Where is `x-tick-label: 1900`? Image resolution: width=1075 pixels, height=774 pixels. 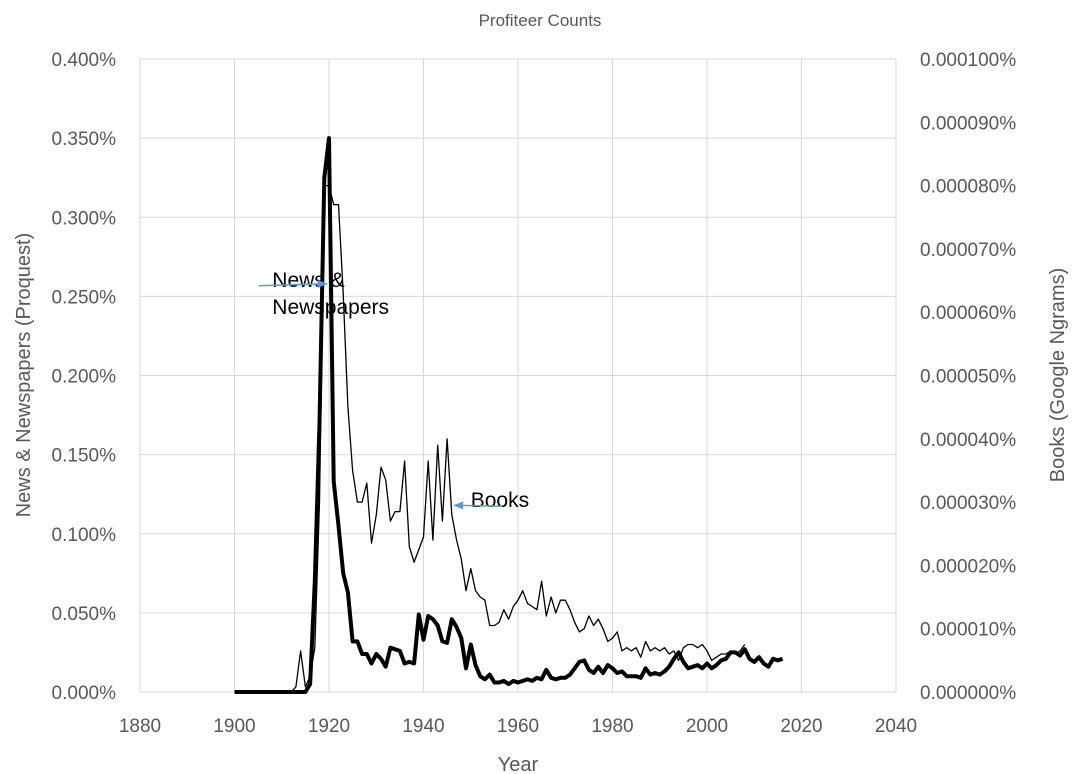 x-tick-label: 1900 is located at coordinates (234, 726).